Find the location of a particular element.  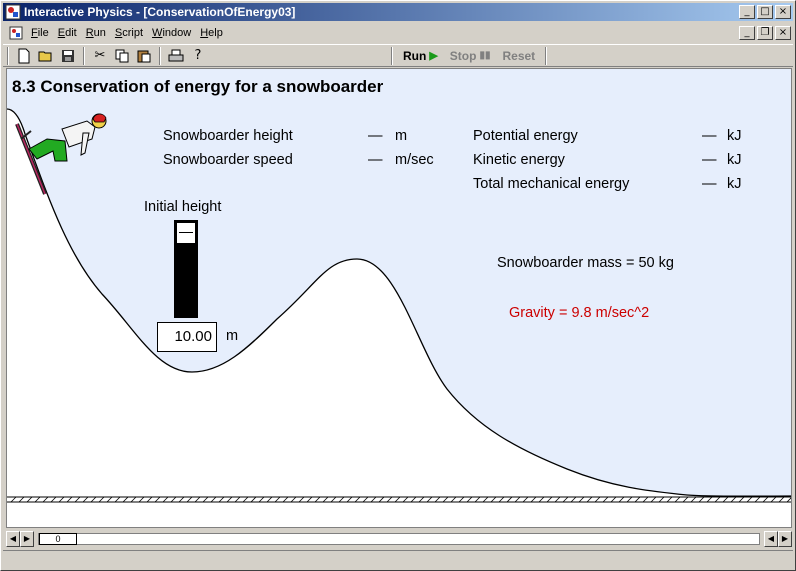

potential-energy-value: — is located at coordinates (709, 136).